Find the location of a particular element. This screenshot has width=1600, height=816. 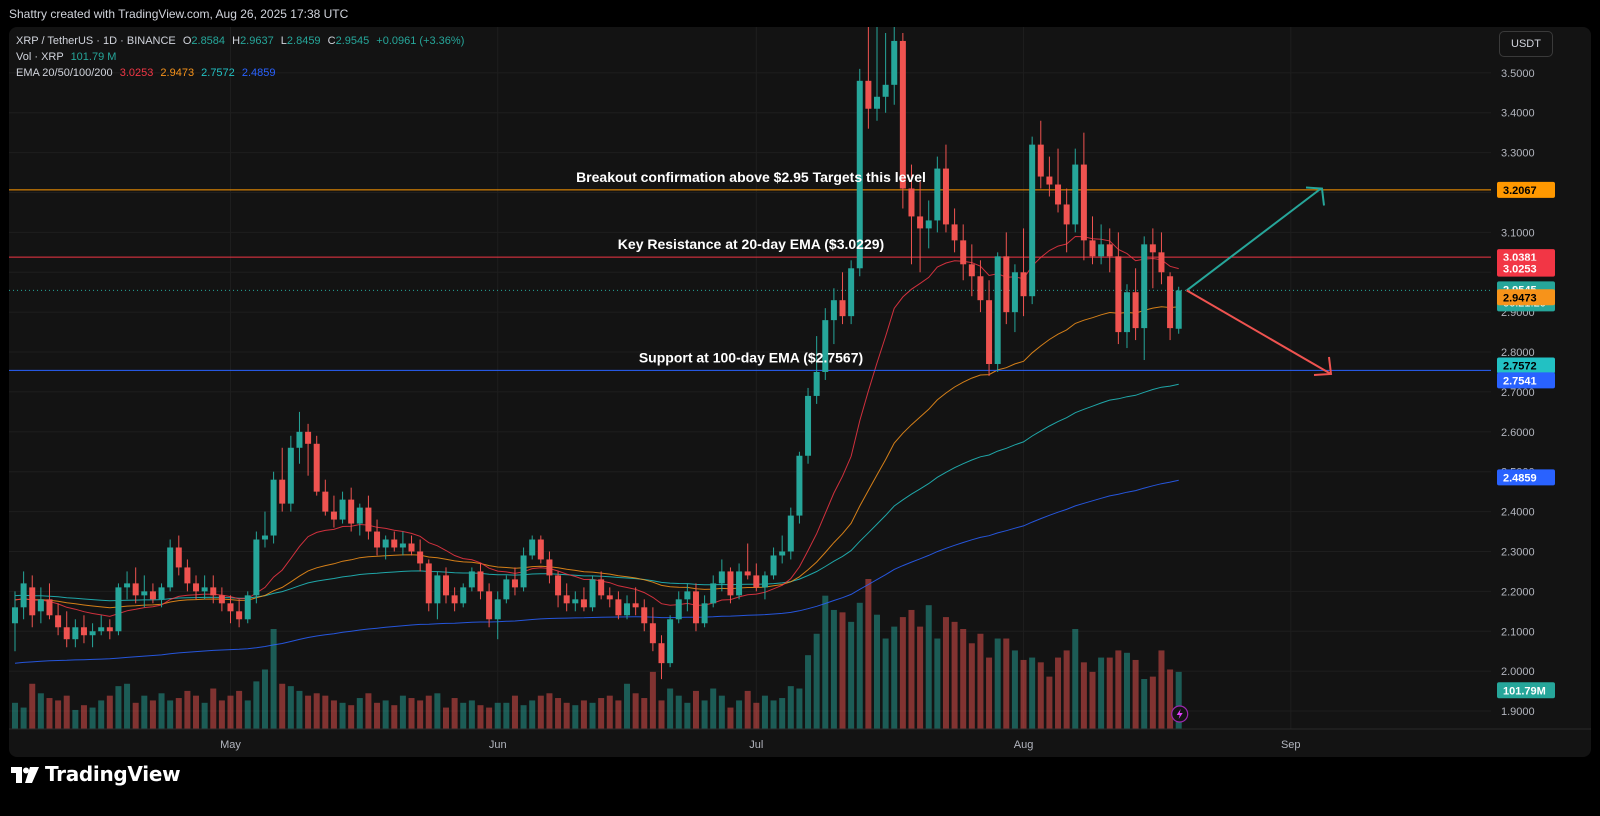

close-label: C is located at coordinates (331, 41).